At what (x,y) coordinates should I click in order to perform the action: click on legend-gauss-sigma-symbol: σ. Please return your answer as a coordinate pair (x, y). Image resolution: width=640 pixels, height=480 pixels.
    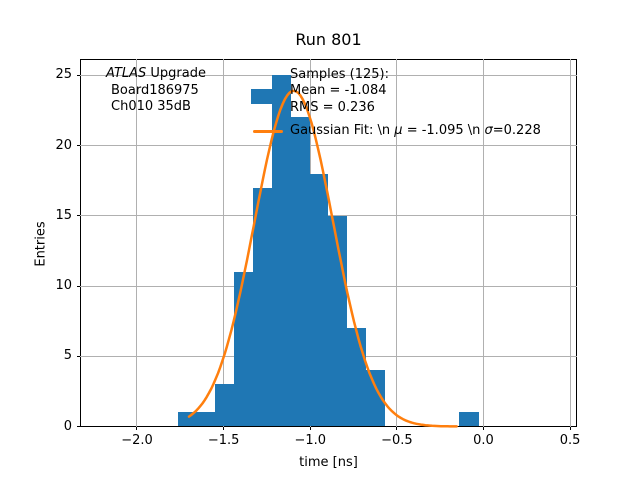
    Looking at the image, I should click on (488, 130).